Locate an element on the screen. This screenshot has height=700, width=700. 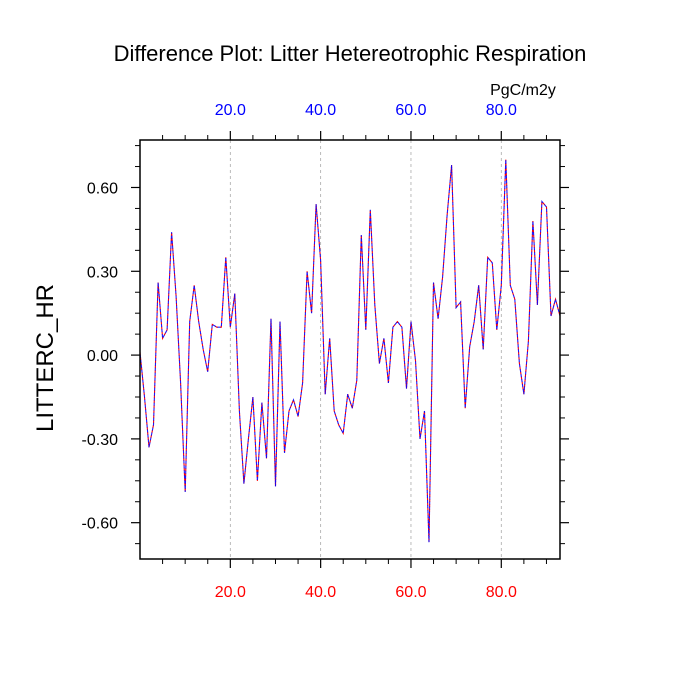
x-tick-label-bottom-0: 20.0 is located at coordinates (230, 592).